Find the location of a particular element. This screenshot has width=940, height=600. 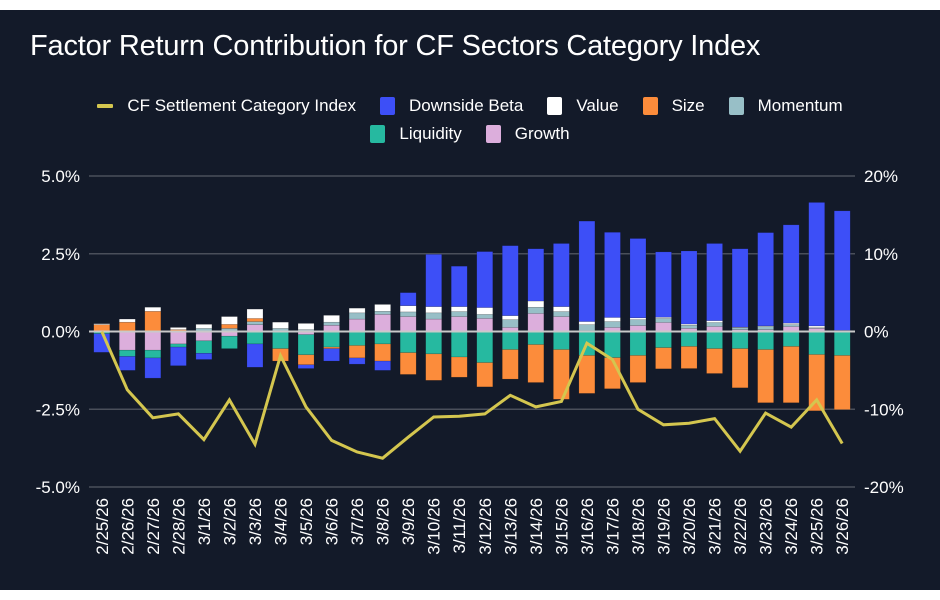

x-tick-label: 2/27/26 is located at coordinates (153, 526).